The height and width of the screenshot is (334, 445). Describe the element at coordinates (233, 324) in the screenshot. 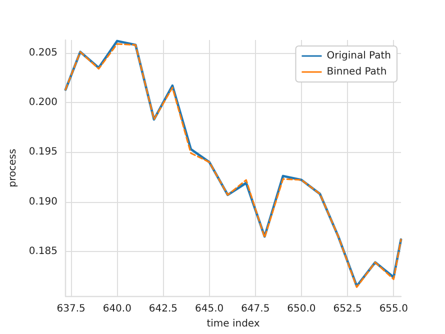

I see `x-axis-title: time index` at that location.